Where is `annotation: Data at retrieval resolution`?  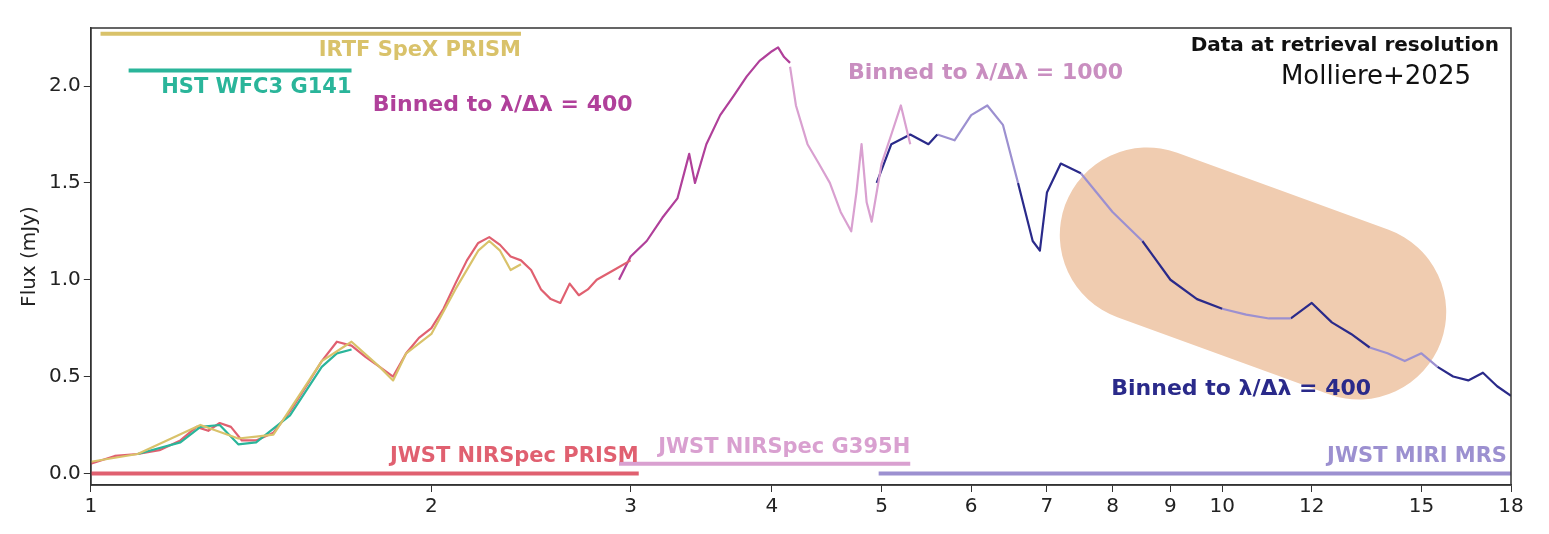 annotation: Data at retrieval resolution is located at coordinates (1344, 44).